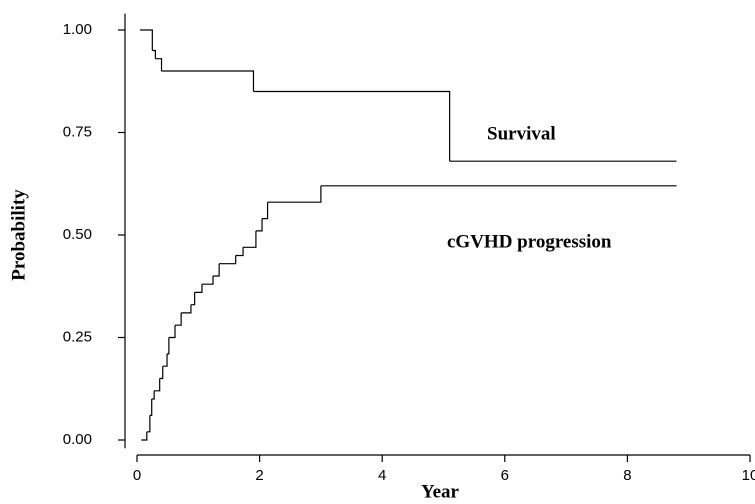 Image resolution: width=755 pixels, height=504 pixels. What do you see at coordinates (18, 235) in the screenshot?
I see `y-axis-title: Probability` at bounding box center [18, 235].